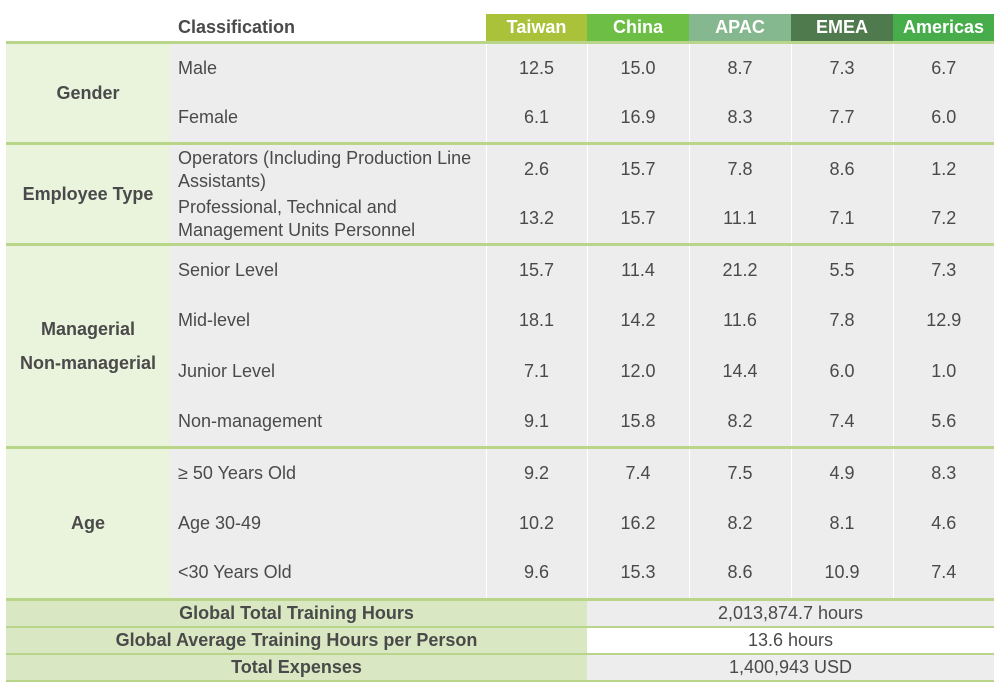 The image size is (1000, 690). I want to click on footer-label: Global Total Training Hours, so click(296, 612).